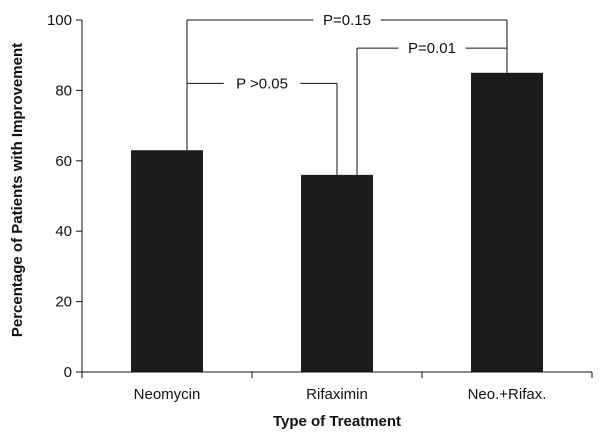 The width and height of the screenshot is (610, 439). Describe the element at coordinates (167, 261) in the screenshot. I see `bar-neomycin` at that location.